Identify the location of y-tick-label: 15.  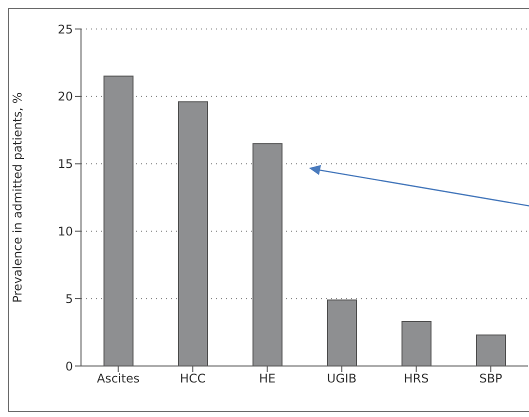
(65, 164).